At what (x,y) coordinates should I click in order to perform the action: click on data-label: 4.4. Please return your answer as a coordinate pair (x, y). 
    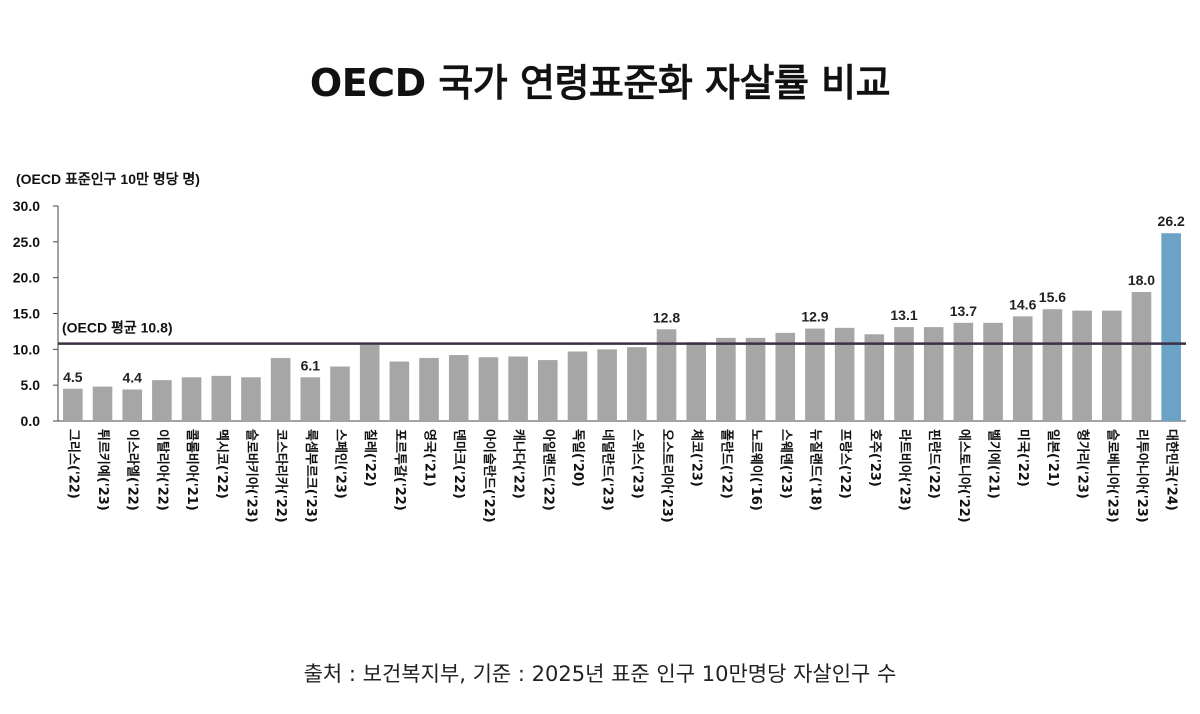
    Looking at the image, I should click on (132, 377).